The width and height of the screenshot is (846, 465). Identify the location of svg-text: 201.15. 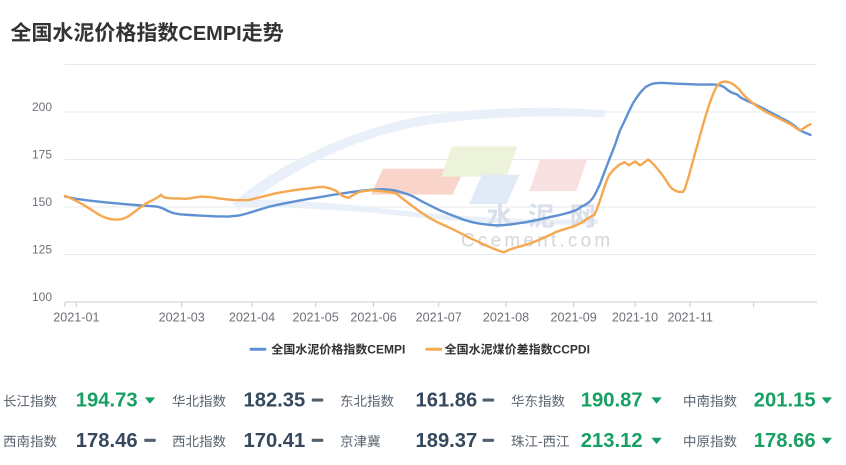
(785, 401).